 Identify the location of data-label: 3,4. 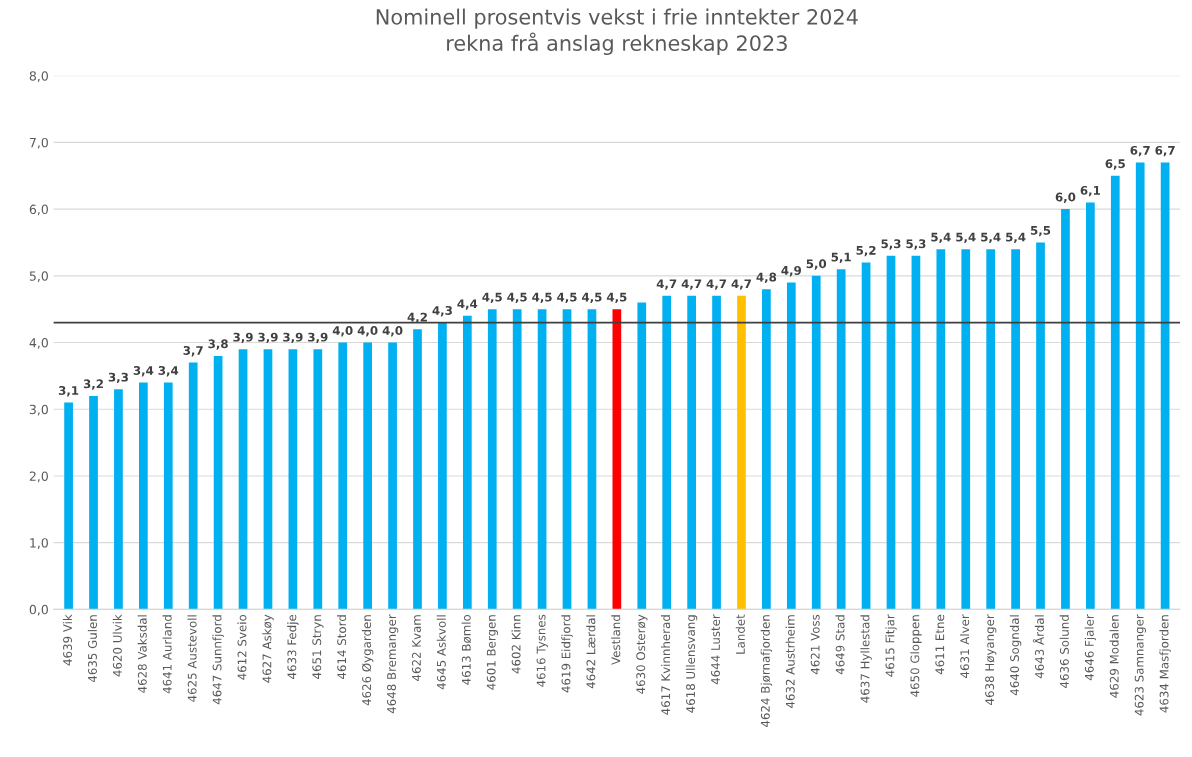
(168, 371).